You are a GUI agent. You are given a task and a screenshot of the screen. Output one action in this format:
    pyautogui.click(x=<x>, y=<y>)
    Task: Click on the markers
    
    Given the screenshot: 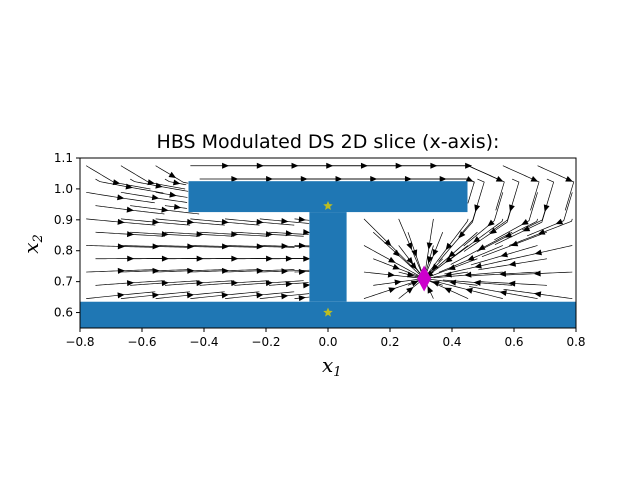 What is the action you would take?
    pyautogui.click(x=377, y=258)
    